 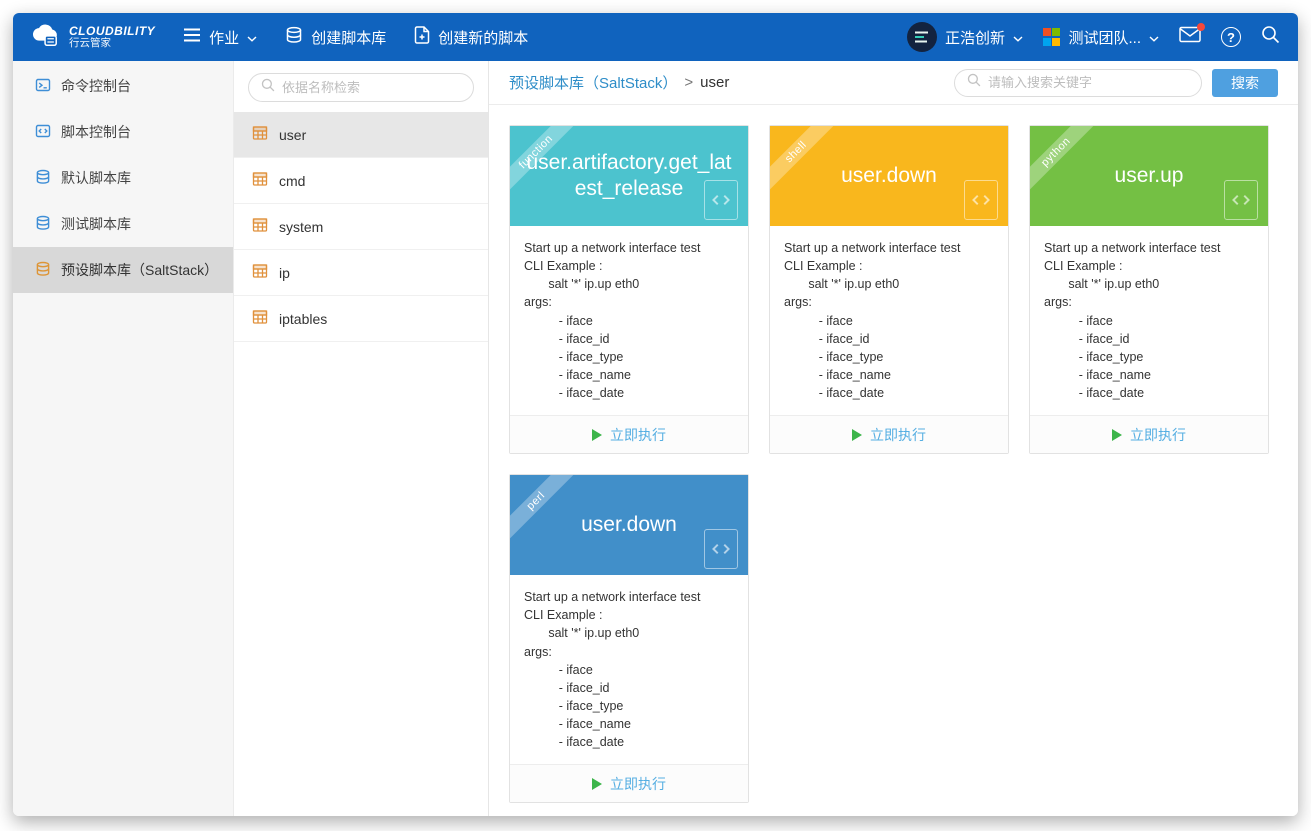 I want to click on list-item-iptables: iptables, so click(x=361, y=319).